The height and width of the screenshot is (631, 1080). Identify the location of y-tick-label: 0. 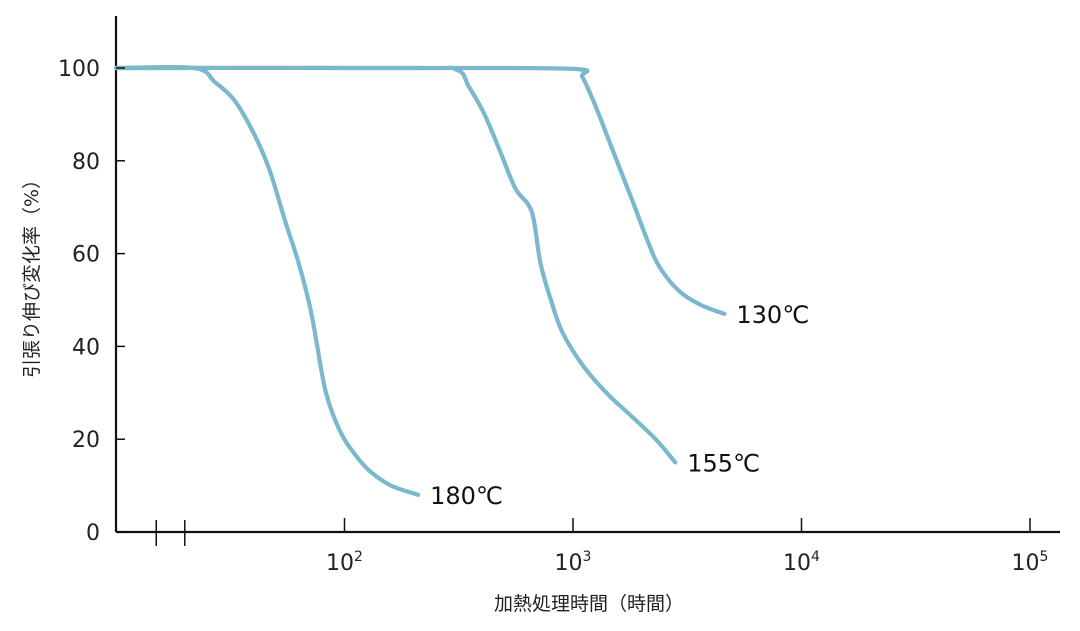
(93, 533).